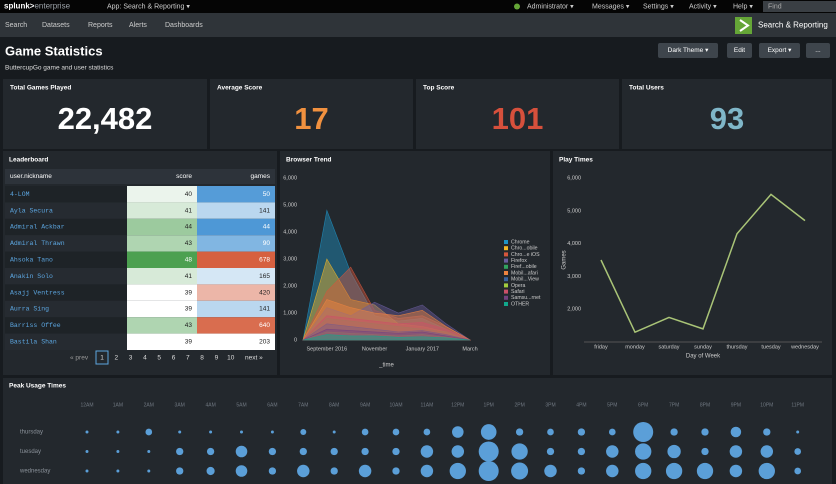  What do you see at coordinates (159, 358) in the screenshot?
I see `page-link: 5` at bounding box center [159, 358].